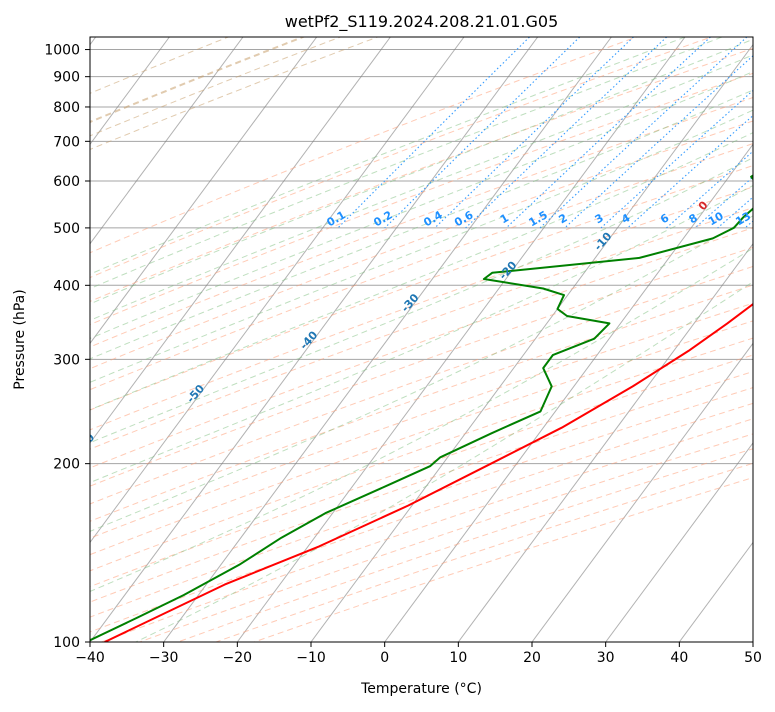 The image size is (775, 712). What do you see at coordinates (464, 218) in the screenshot?
I see `mixing-ratio-label: 0.6` at bounding box center [464, 218].